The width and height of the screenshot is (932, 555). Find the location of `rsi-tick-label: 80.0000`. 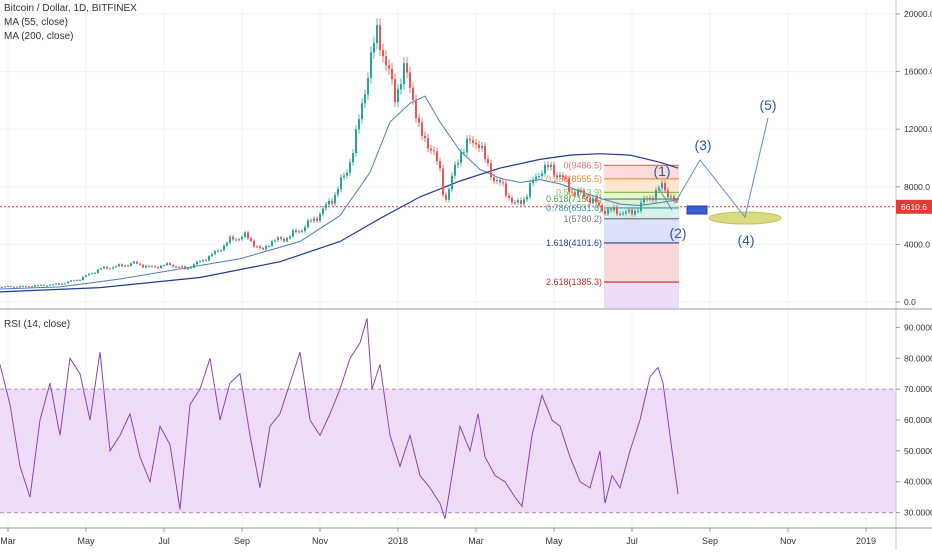

rsi-tick-label: 80.0000 is located at coordinates (918, 358).